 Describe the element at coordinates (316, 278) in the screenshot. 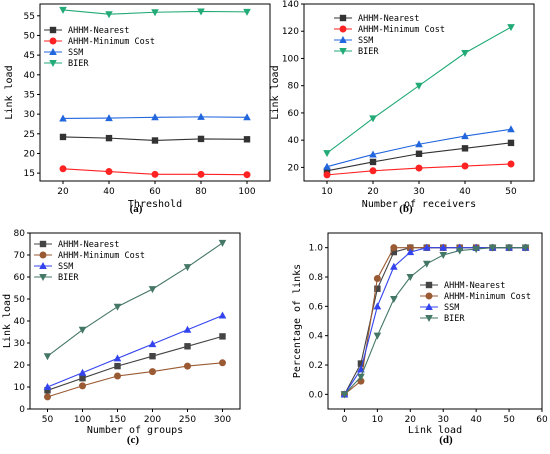

I see `y-tick-label: 0.8` at that location.